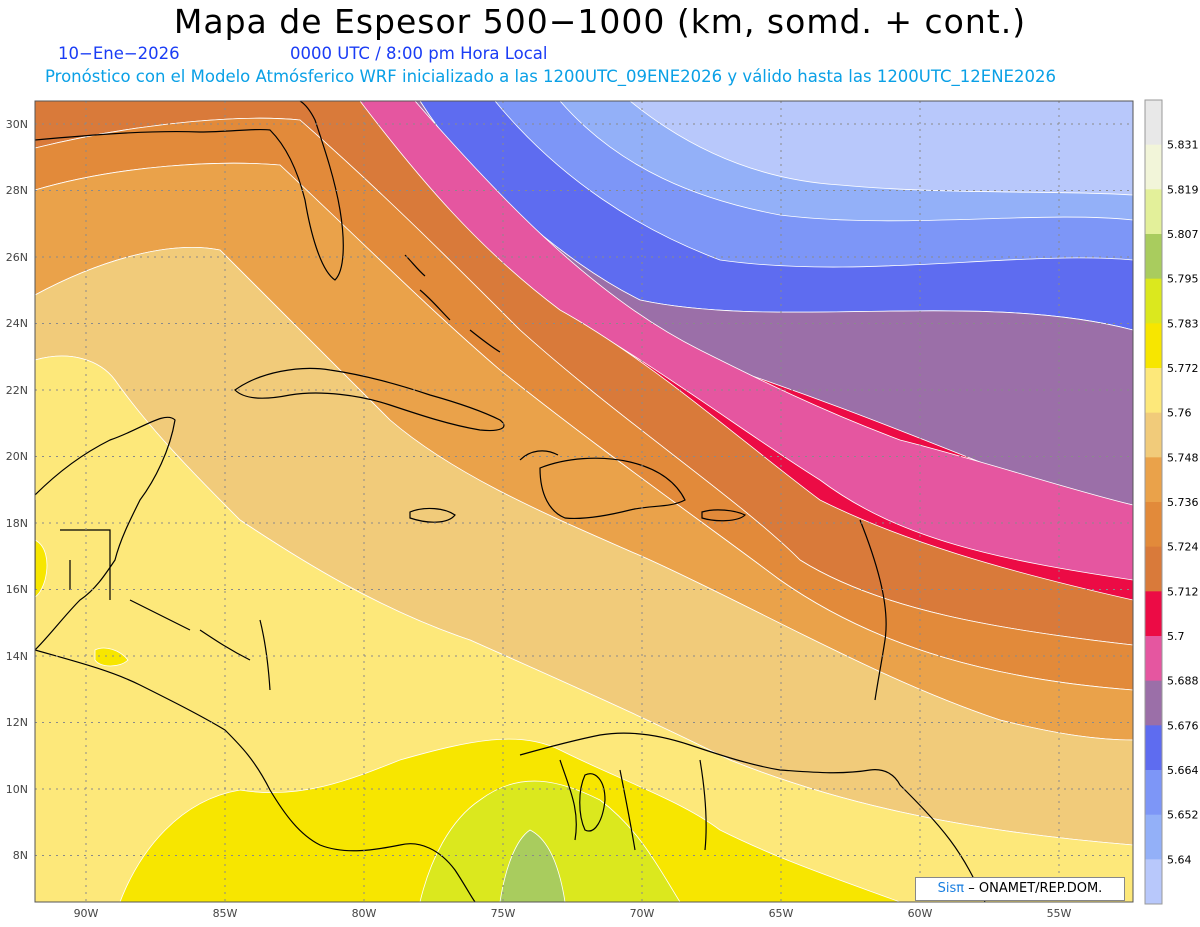  What do you see at coordinates (17, 190) in the screenshot?
I see `lat-label-28N: 28N` at bounding box center [17, 190].